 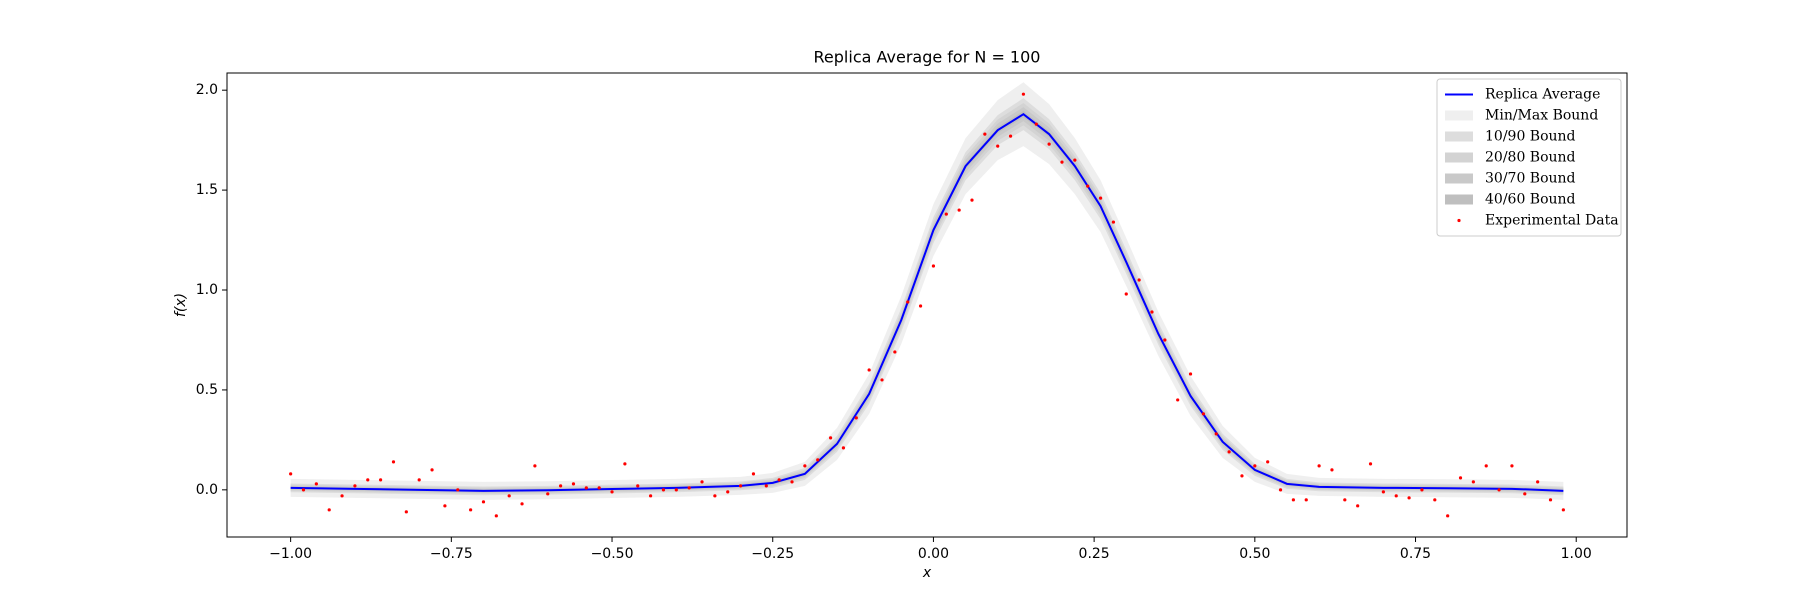 What do you see at coordinates (181, 305) in the screenshot?
I see `y-axis-label: f(x)` at bounding box center [181, 305].